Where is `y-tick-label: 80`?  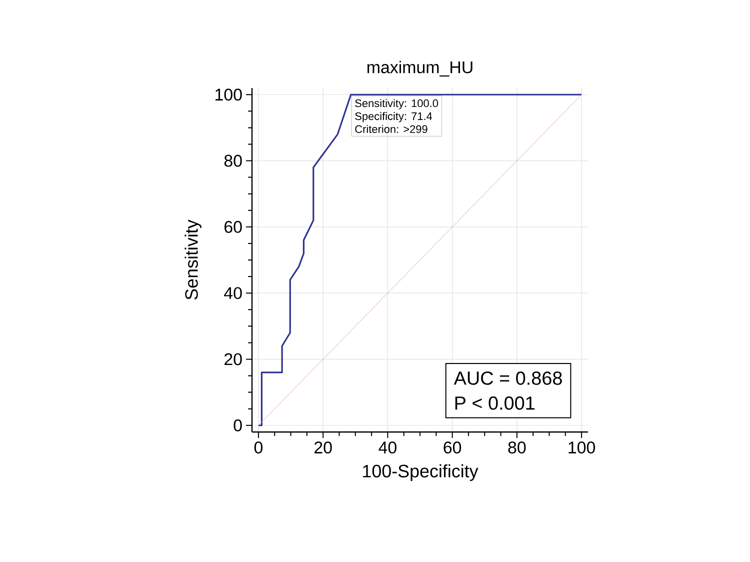 y-tick-label: 80 is located at coordinates (233, 160).